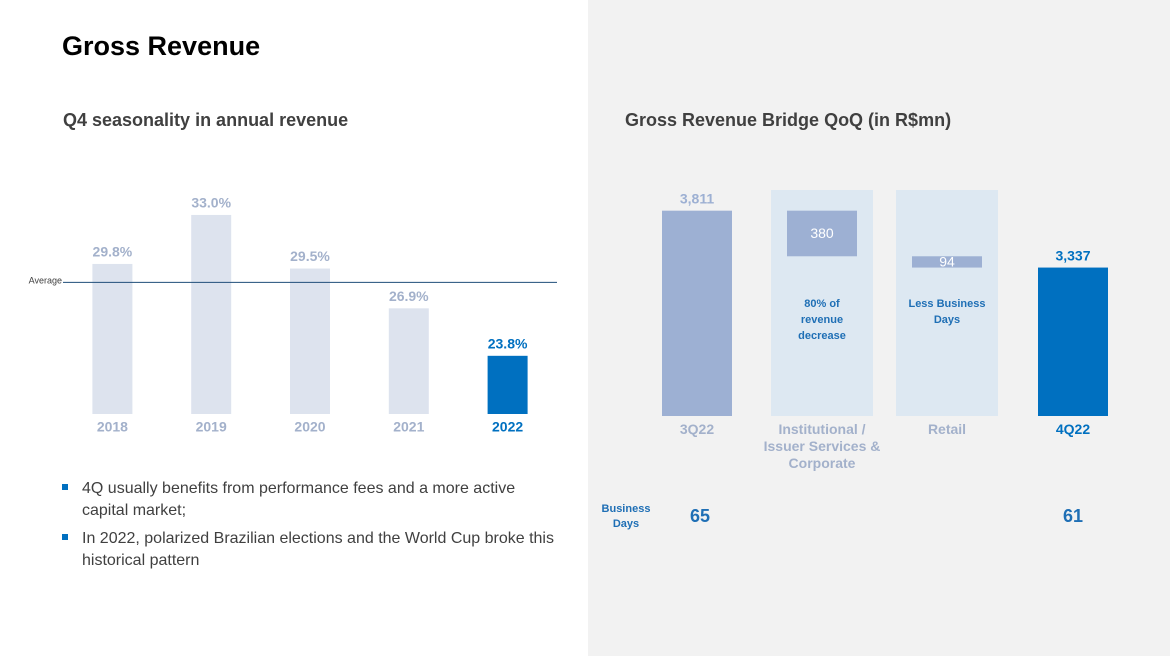 The height and width of the screenshot is (656, 1170). I want to click on value-label: 3,337, so click(1072, 255).